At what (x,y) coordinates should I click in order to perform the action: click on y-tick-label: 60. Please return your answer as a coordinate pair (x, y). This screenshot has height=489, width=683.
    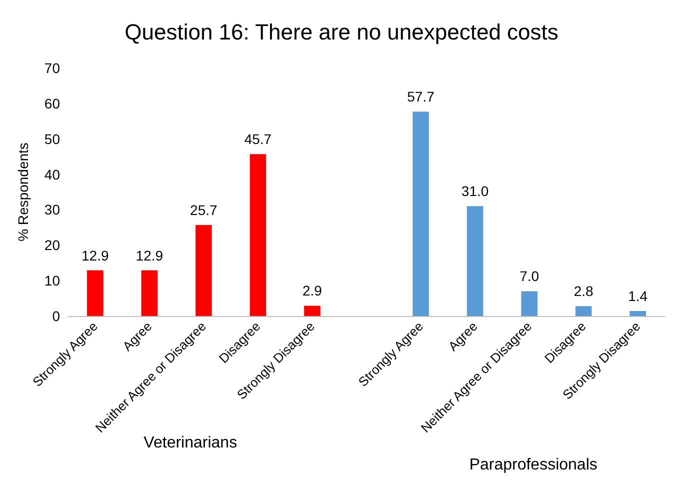
    Looking at the image, I should click on (52, 103).